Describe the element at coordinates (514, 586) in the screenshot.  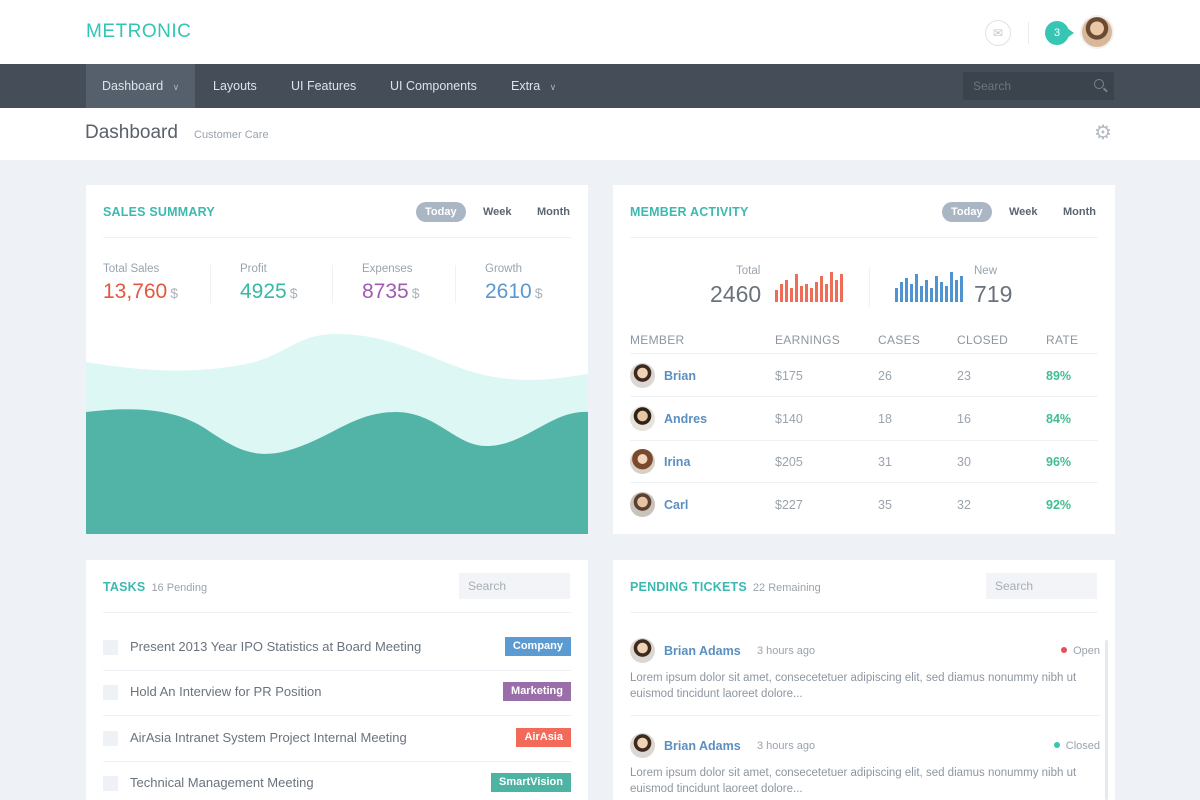
I see `tasks-search-input` at that location.